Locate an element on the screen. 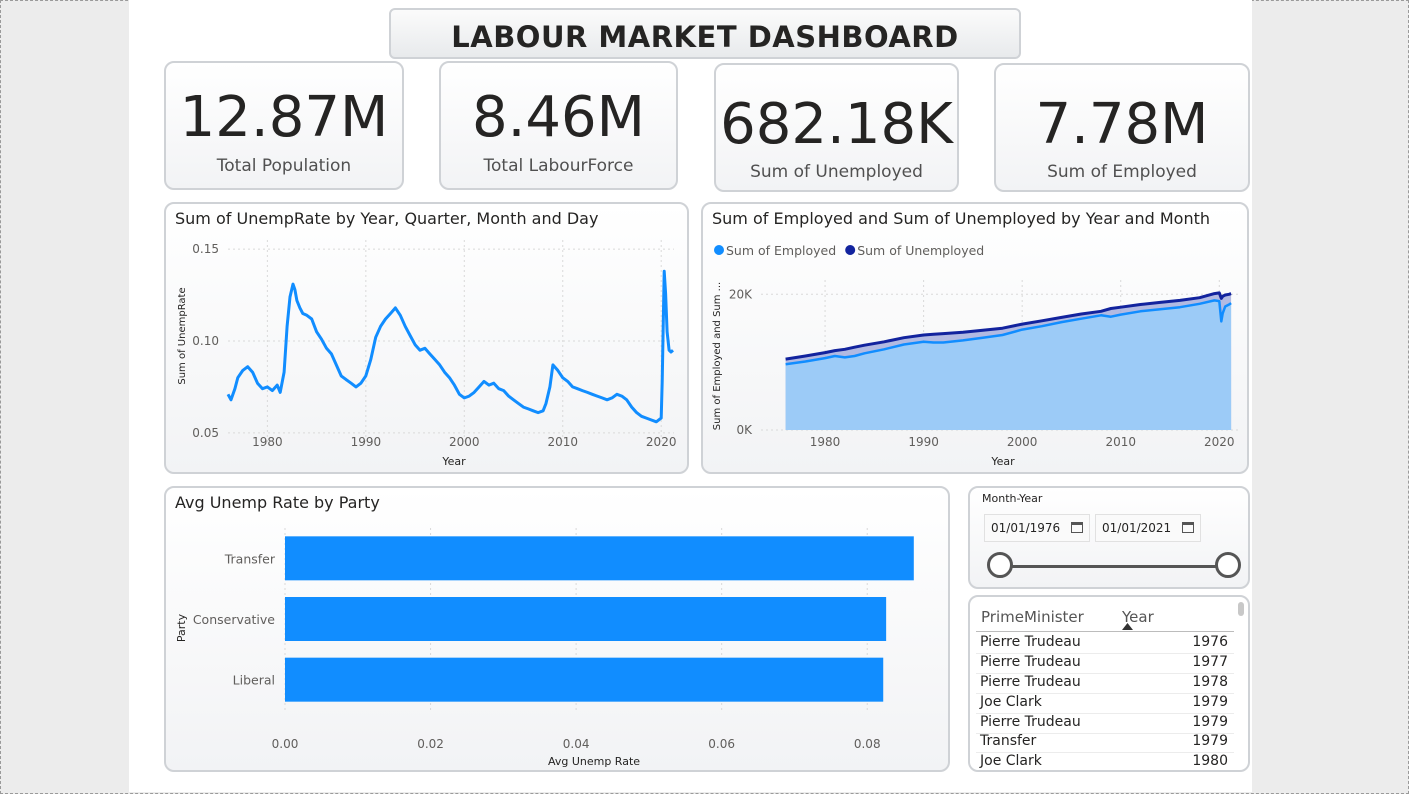 The height and width of the screenshot is (794, 1409). kpi-card-total-population: 12.87M Total Population is located at coordinates (284, 125).